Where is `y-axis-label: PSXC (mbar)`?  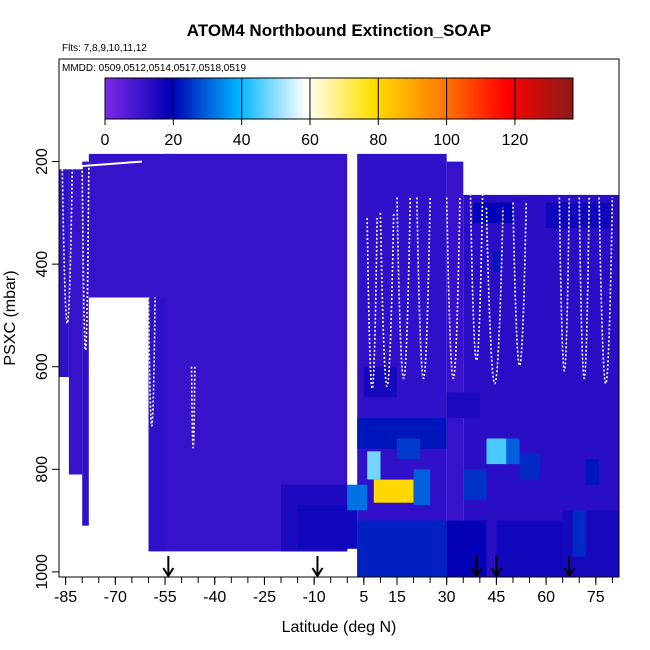
y-axis-label: PSXC (mbar) is located at coordinates (10, 317).